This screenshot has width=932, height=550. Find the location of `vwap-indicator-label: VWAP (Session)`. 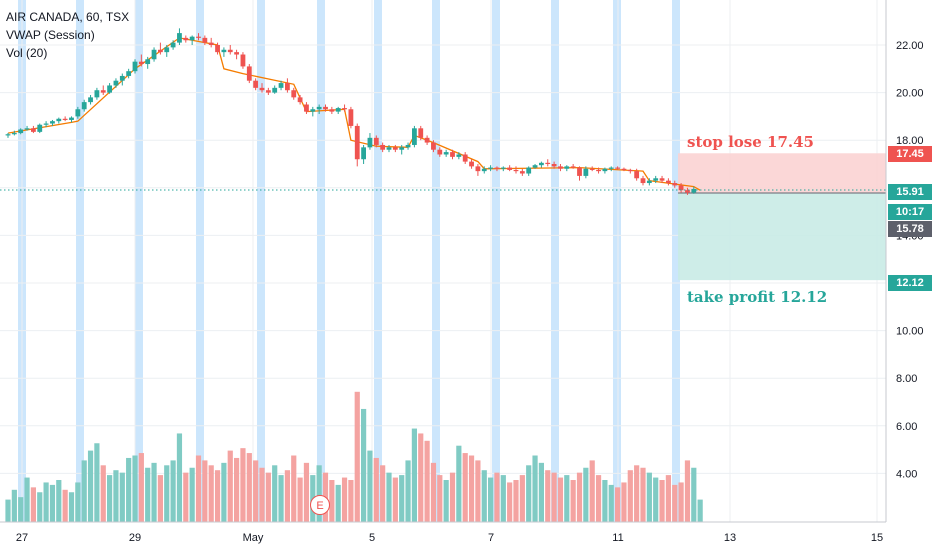

vwap-indicator-label: VWAP (Session) is located at coordinates (50, 35).